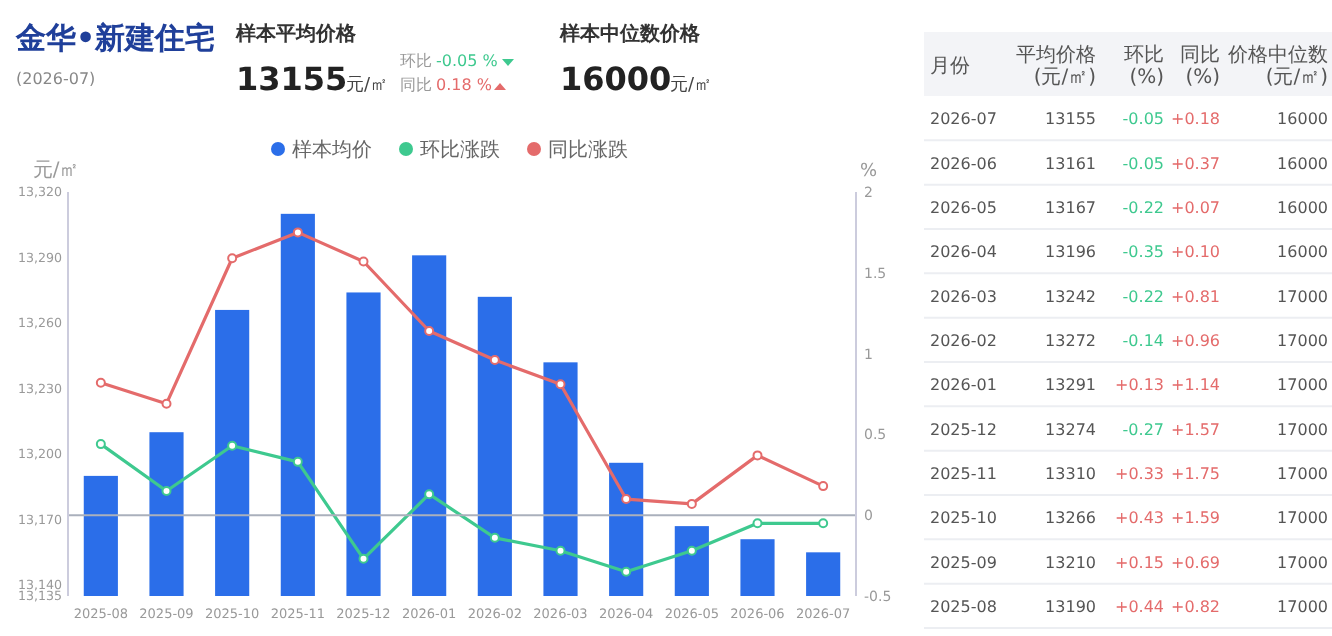 The width and height of the screenshot is (1332, 636). Describe the element at coordinates (963, 518) in the screenshot. I see `category-label: 2025-10` at that location.